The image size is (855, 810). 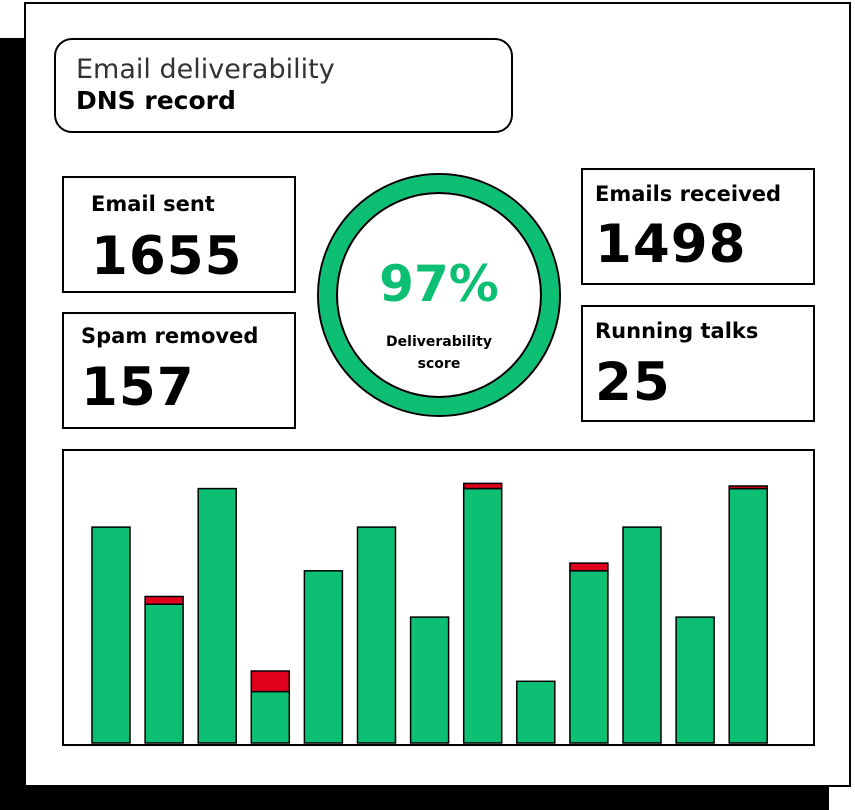 I want to click on stat-value: 25, so click(x=633, y=382).